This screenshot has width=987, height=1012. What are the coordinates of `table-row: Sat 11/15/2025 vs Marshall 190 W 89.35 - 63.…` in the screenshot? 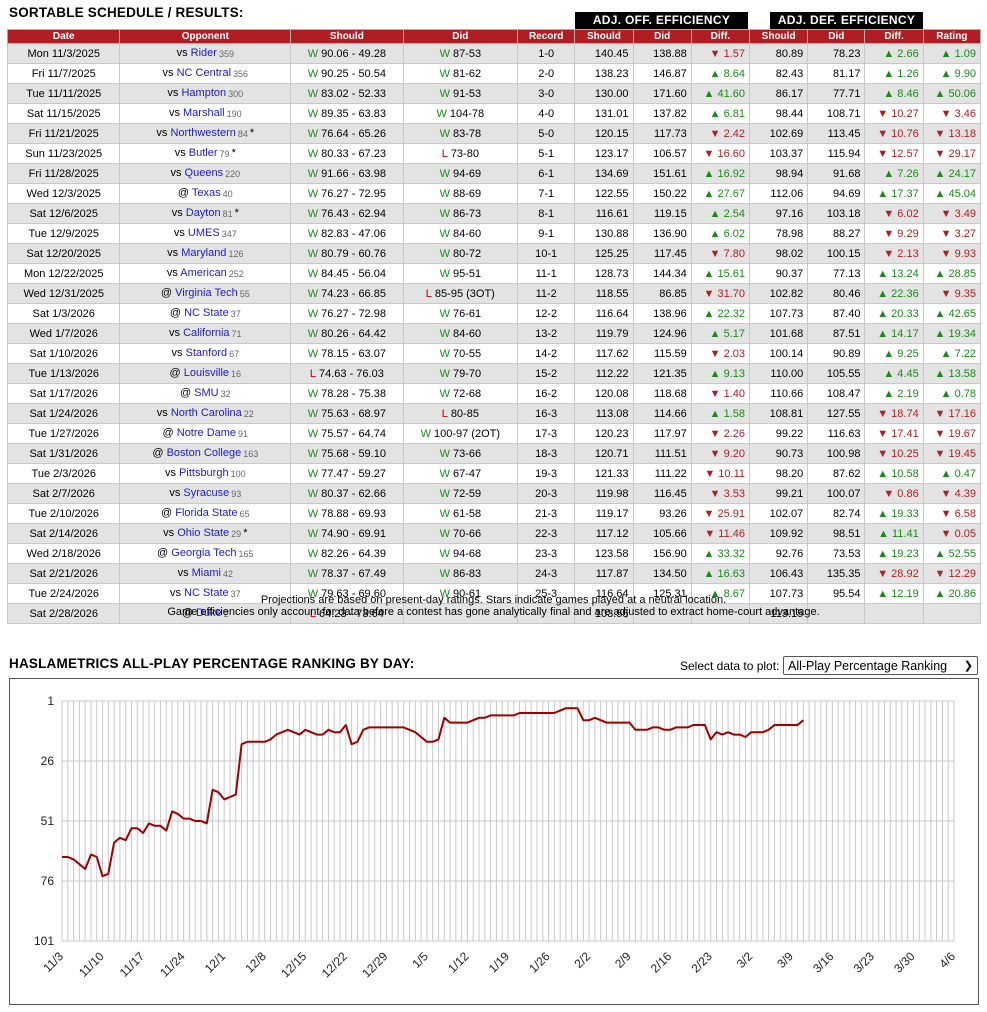 It's located at (494, 113).